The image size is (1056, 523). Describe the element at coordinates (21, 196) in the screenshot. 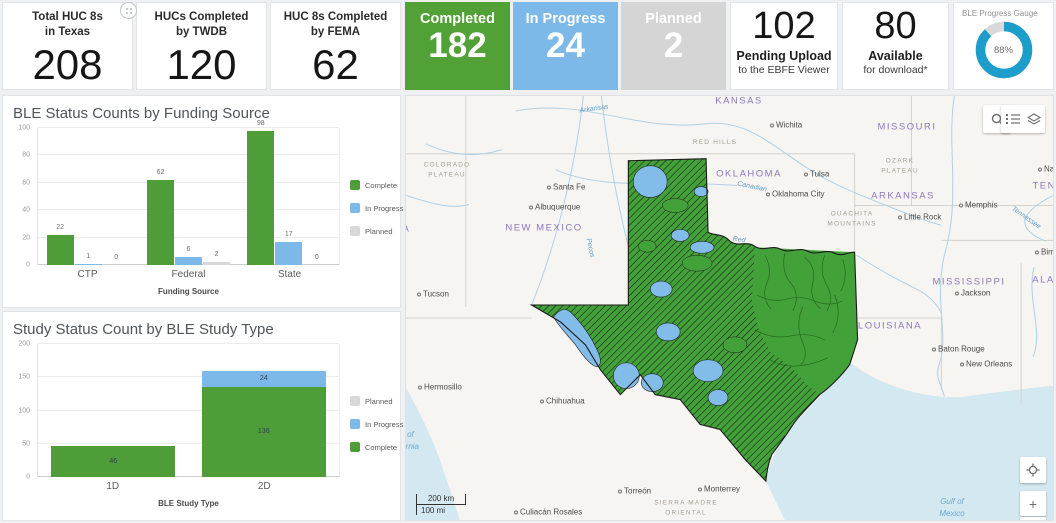

I see `y-axis: 0 20 40 60 80 100` at that location.